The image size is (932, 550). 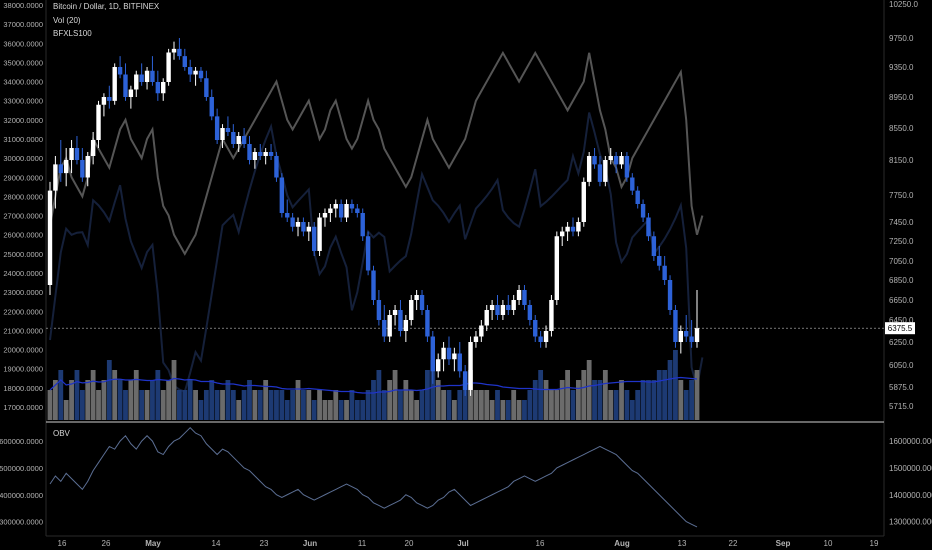 I want to click on right-axis-tick-label: 5715.0, so click(x=901, y=406).